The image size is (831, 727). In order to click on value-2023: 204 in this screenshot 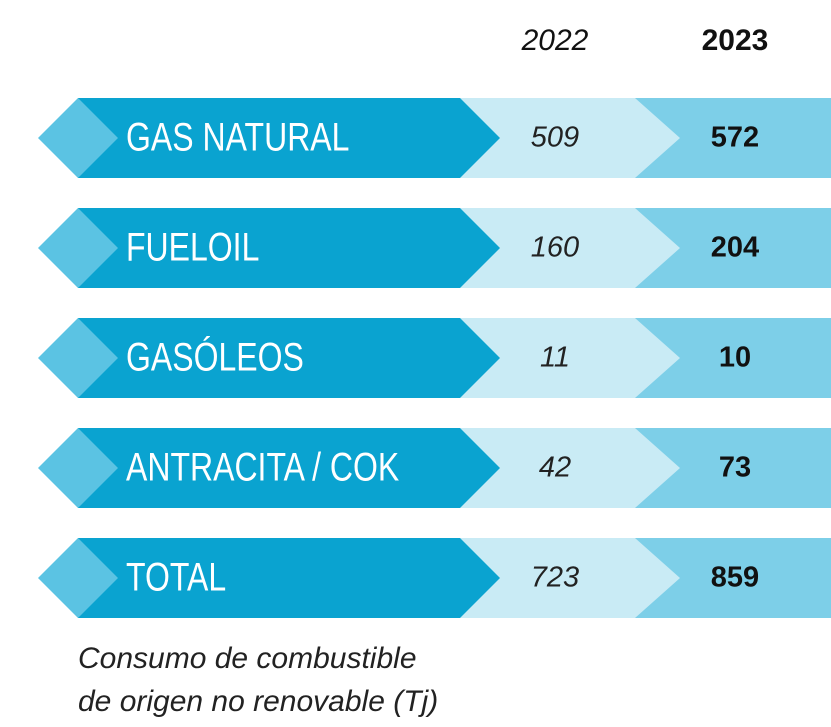, I will do `click(735, 248)`.